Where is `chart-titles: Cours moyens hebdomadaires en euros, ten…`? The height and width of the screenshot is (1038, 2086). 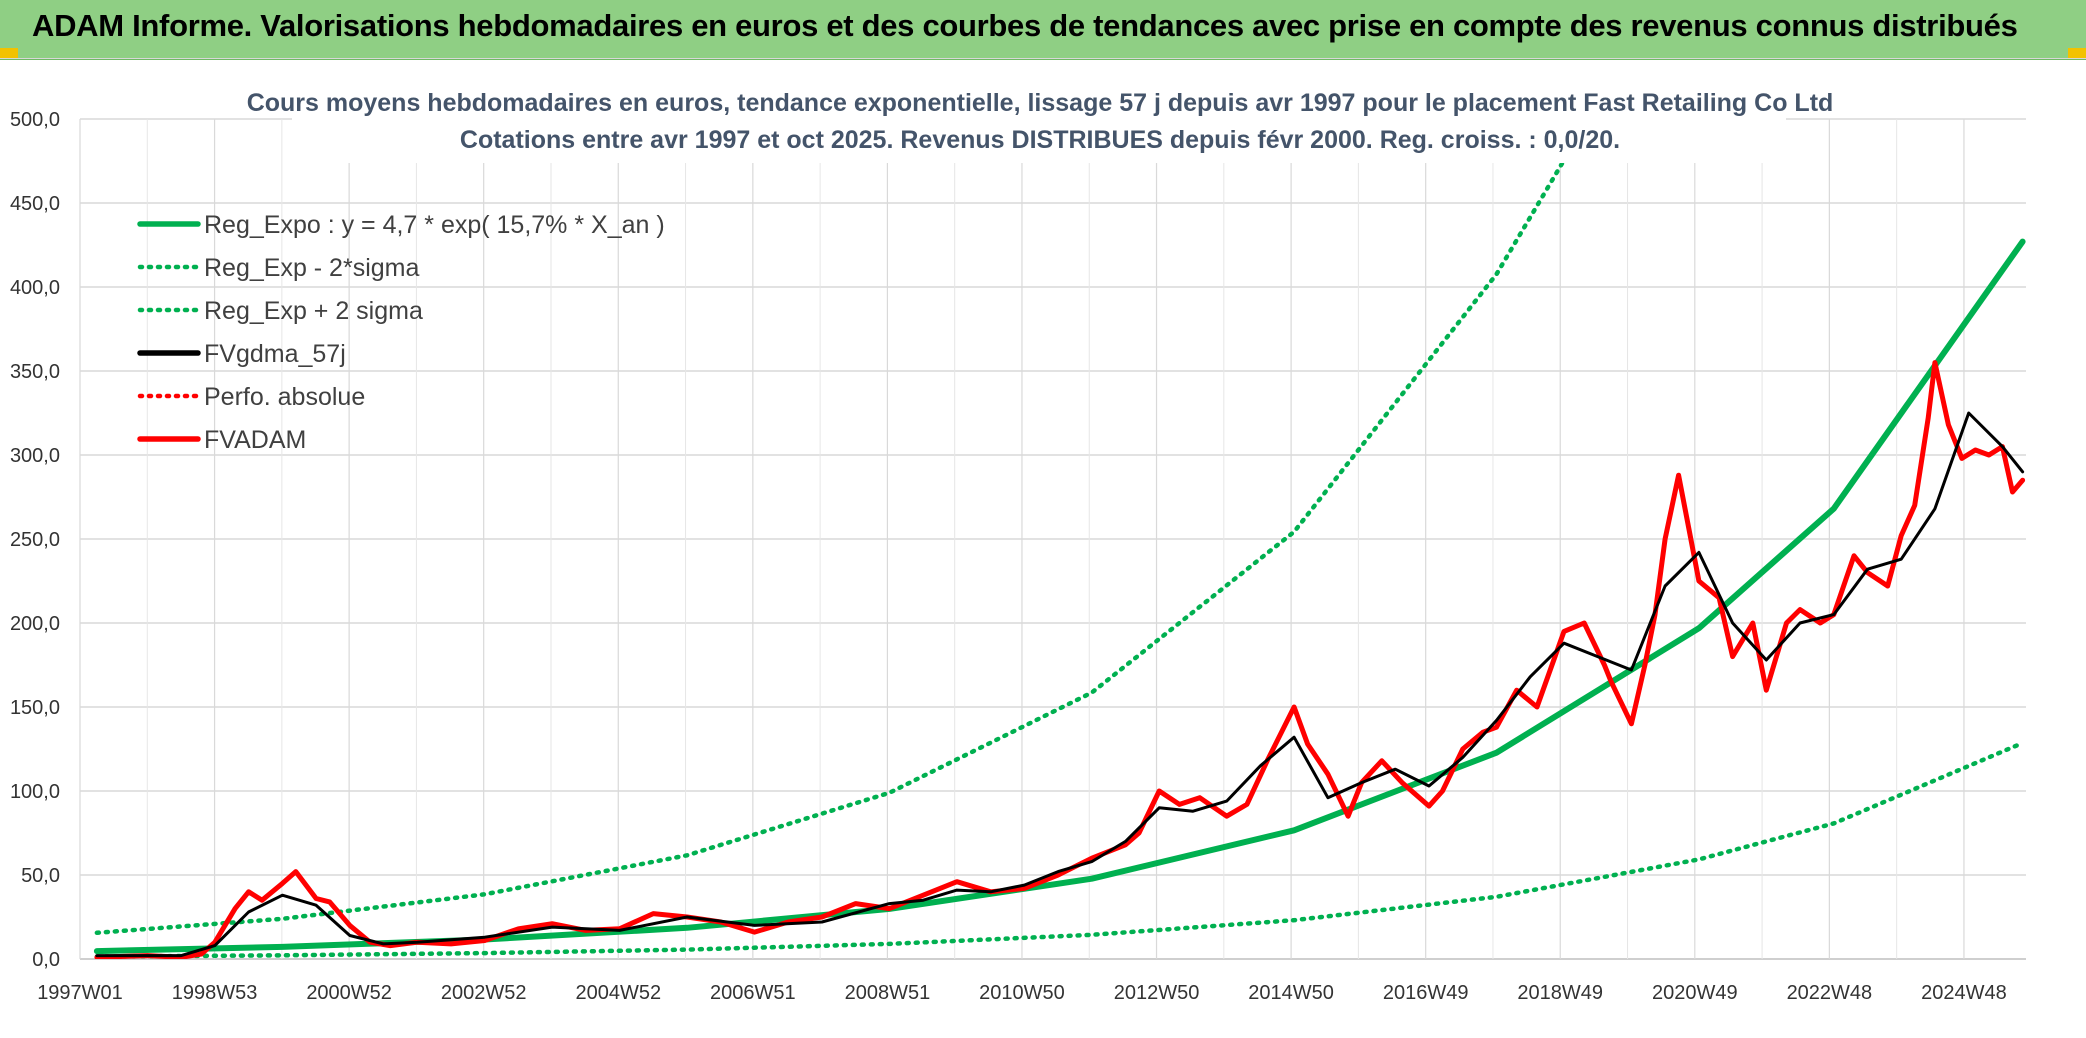 chart-titles: Cours moyens hebdomadaires en euros, ten… is located at coordinates (1040, 123).